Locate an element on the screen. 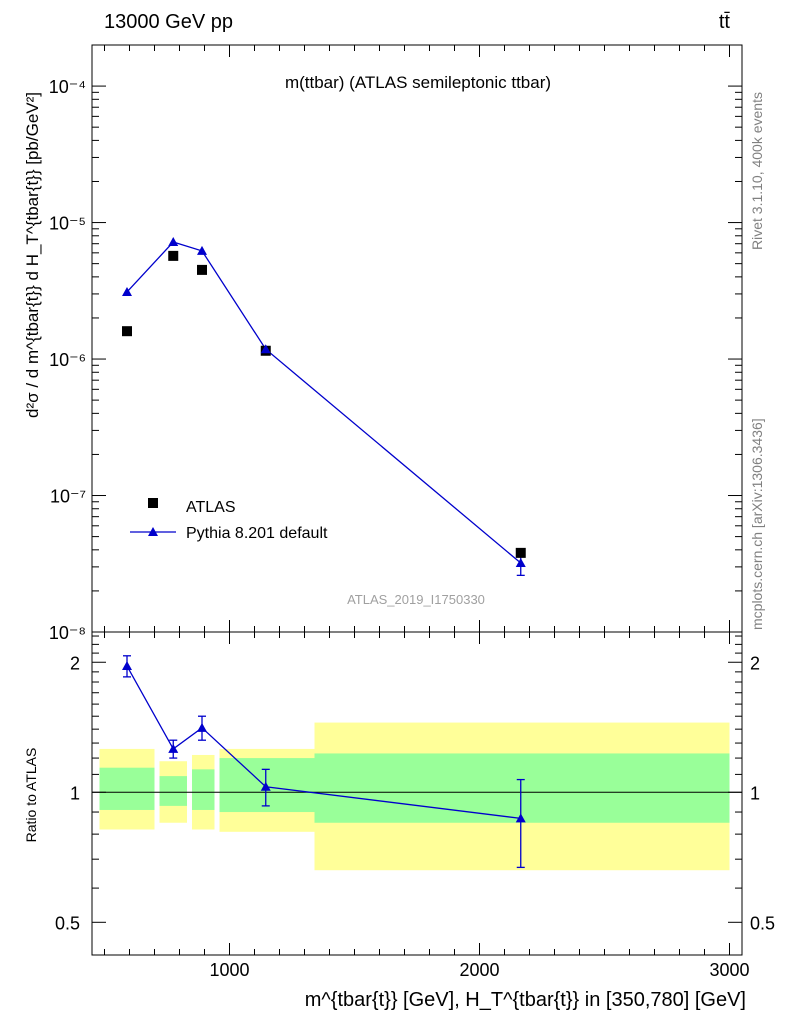 This screenshot has width=786, height=1024. beam-label: 13000 GeV pp is located at coordinates (168, 22).